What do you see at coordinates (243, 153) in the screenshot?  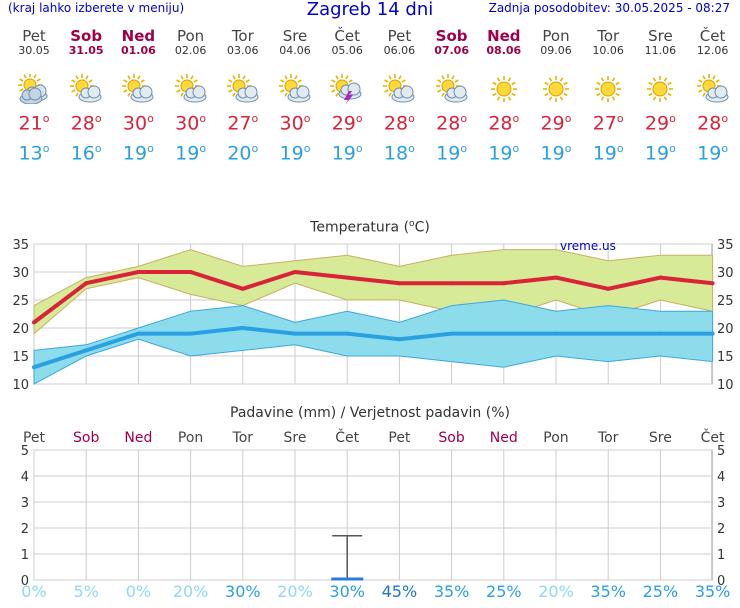 I see `min-temp: 20o` at bounding box center [243, 153].